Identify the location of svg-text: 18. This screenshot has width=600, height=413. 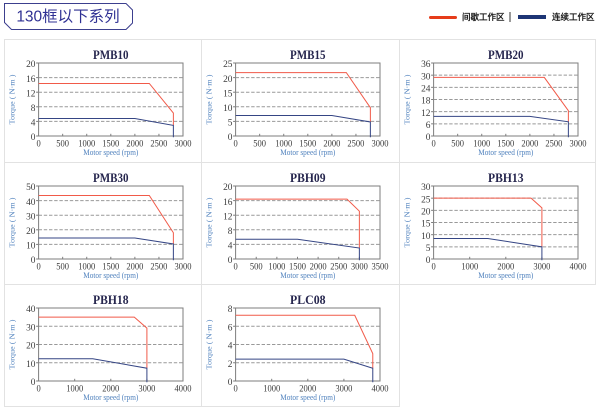
(425, 101).